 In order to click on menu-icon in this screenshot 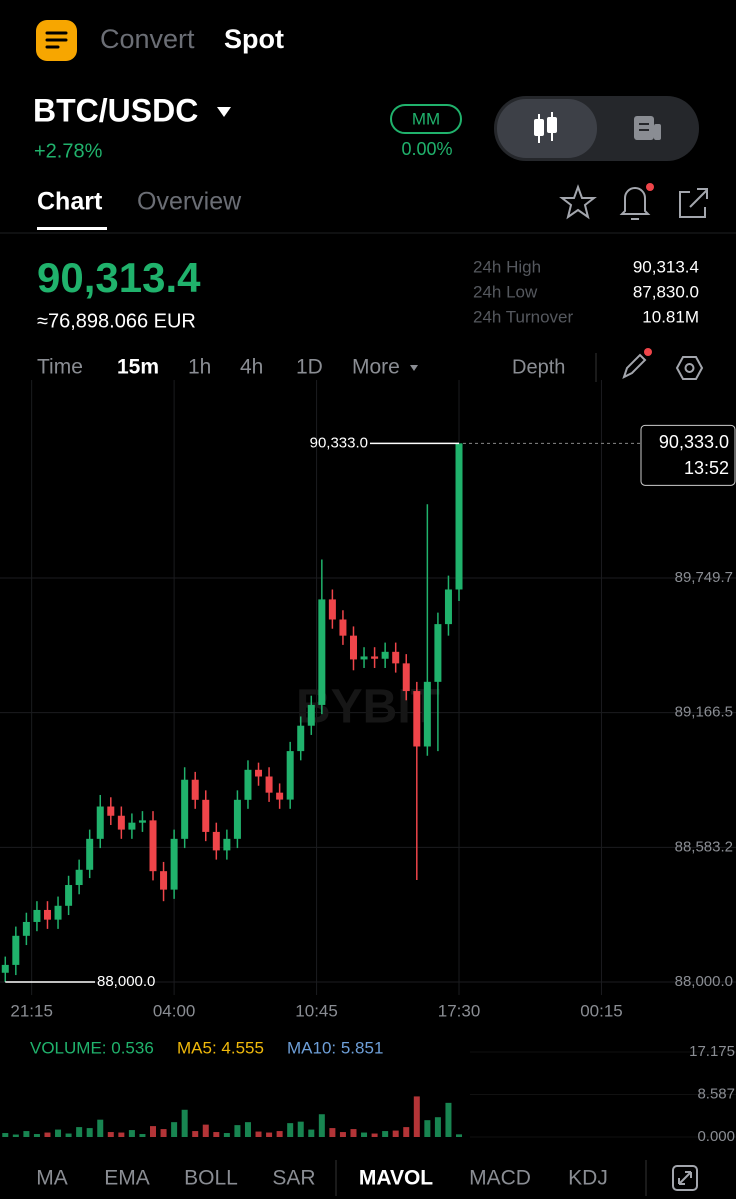, I will do `click(56, 40)`.